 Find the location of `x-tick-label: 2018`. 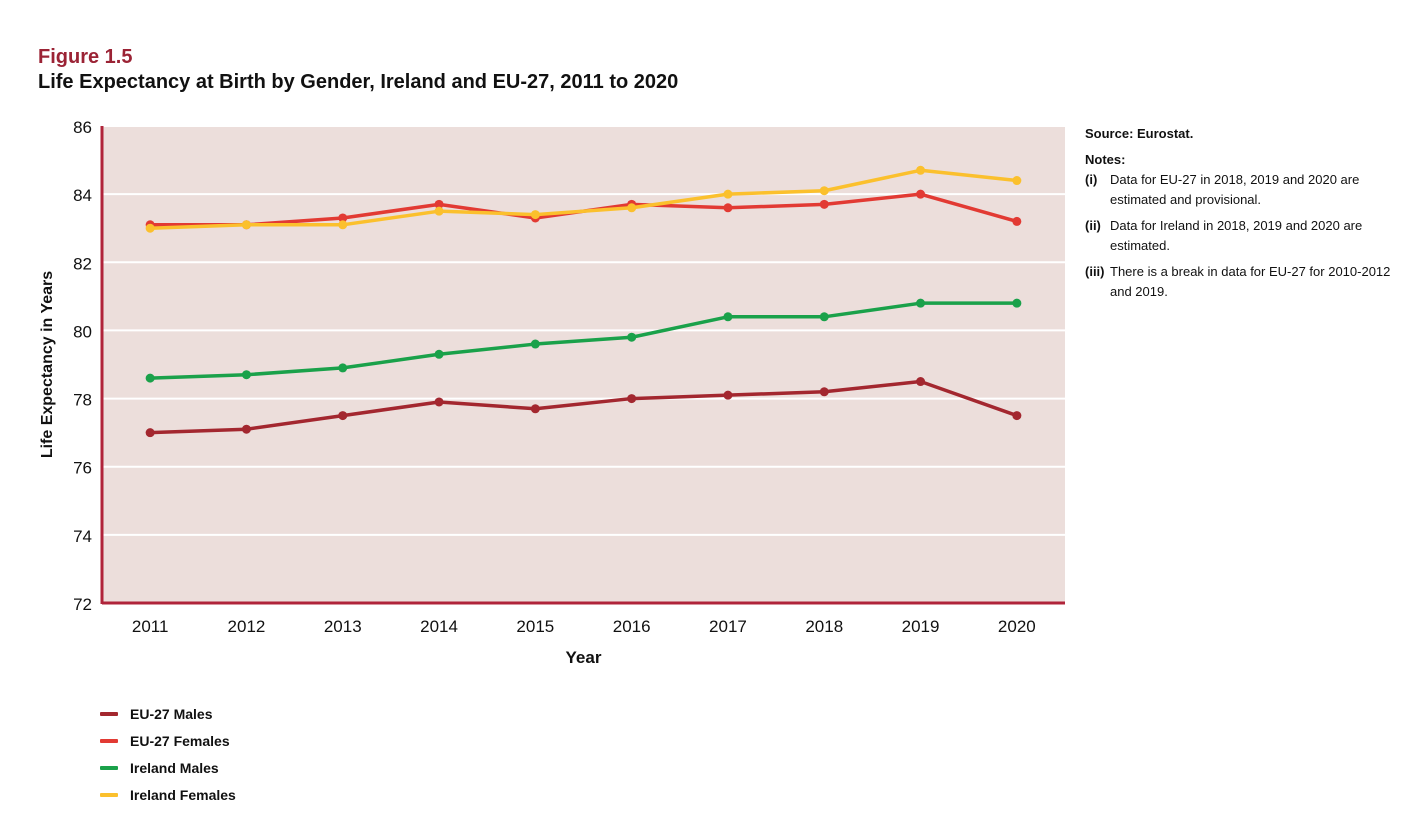

x-tick-label: 2018 is located at coordinates (824, 626).